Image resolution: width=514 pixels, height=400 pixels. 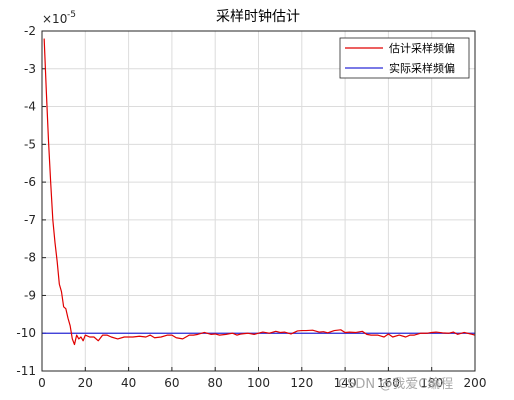 What do you see at coordinates (30, 31) in the screenshot?
I see `y-tick-label: -2` at bounding box center [30, 31].